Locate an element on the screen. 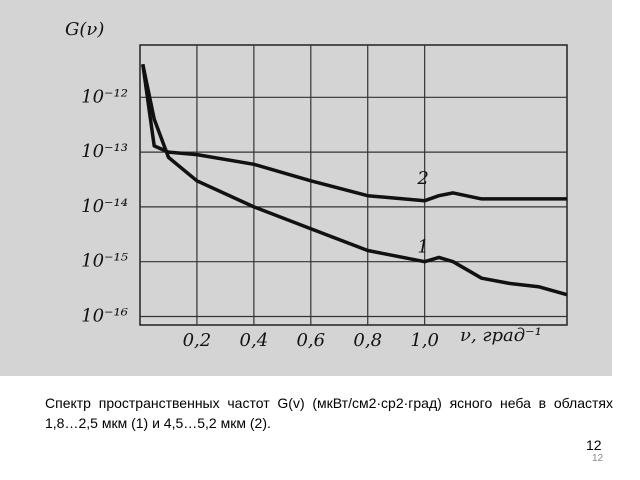 Image resolution: width=640 pixels, height=480 pixels. x-tick-label: 1,0 is located at coordinates (424, 340).